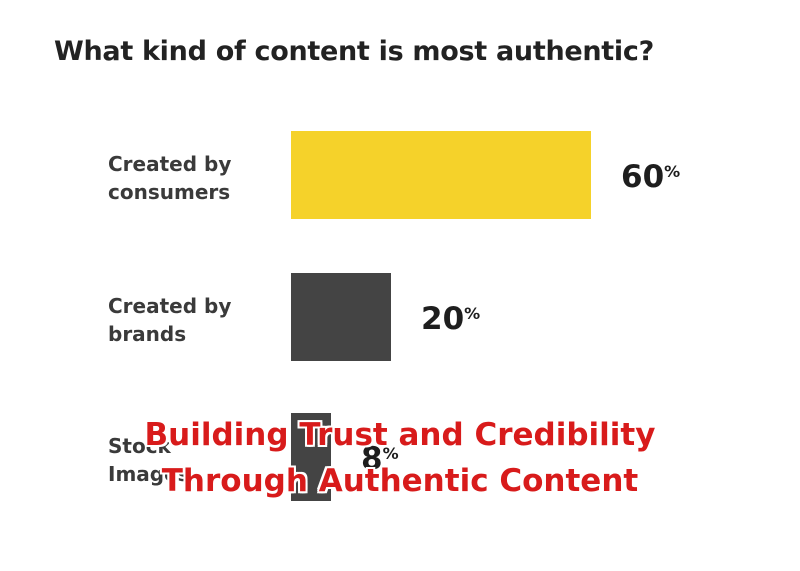  What do you see at coordinates (400, 435) in the screenshot?
I see `headline-line-1: Building Trust and Credibility` at bounding box center [400, 435].